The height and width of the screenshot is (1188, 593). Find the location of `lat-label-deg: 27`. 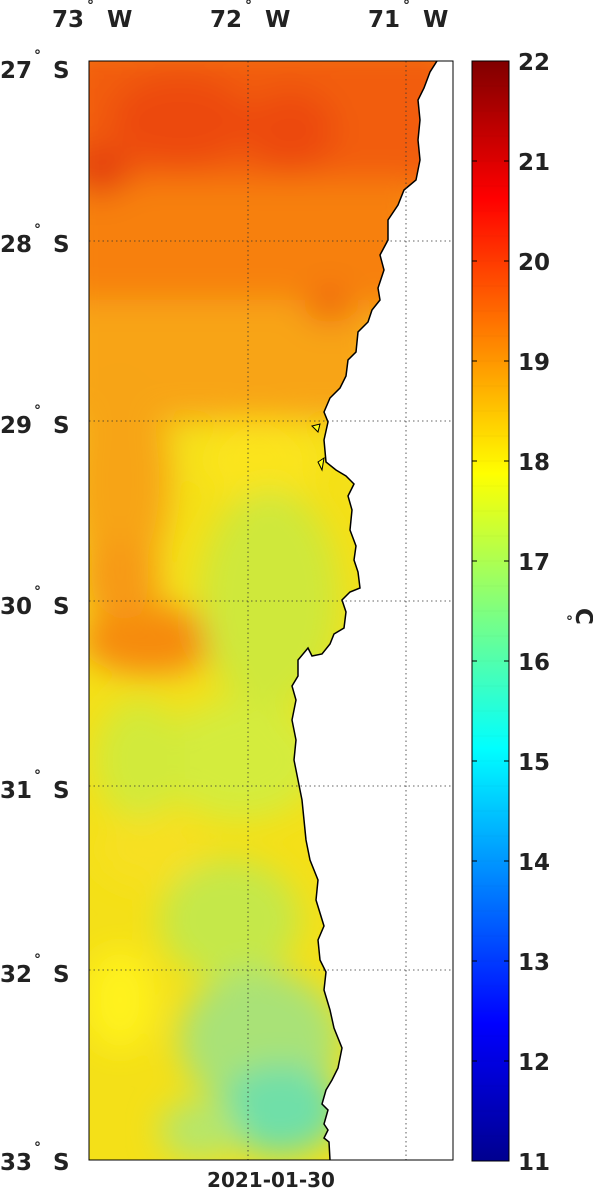

lat-label-deg: 27 is located at coordinates (16, 71).